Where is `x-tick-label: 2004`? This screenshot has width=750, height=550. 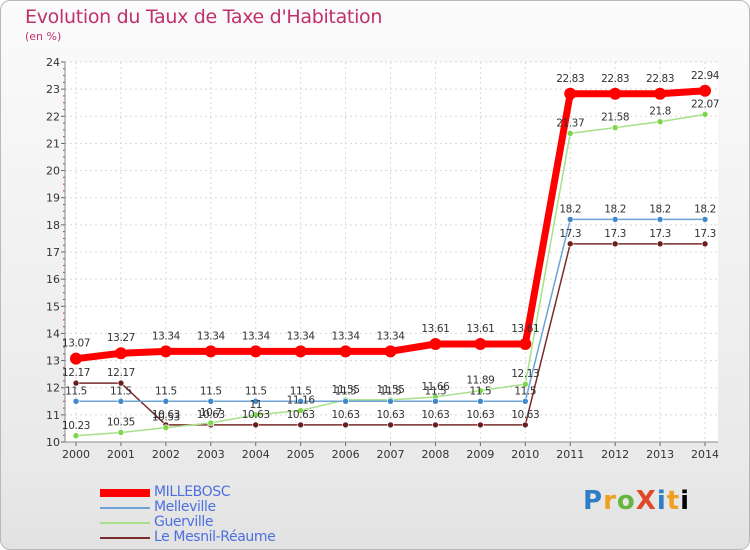 x-tick-label: 2004 is located at coordinates (256, 454).